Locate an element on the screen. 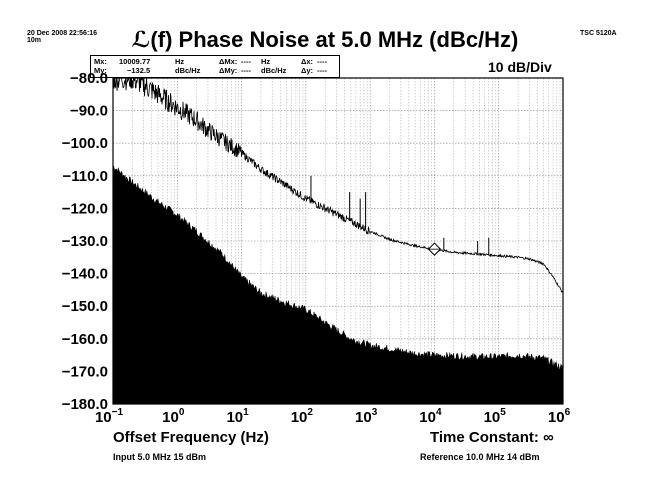 The image size is (650, 502). mx-unit: Hz is located at coordinates (180, 61).